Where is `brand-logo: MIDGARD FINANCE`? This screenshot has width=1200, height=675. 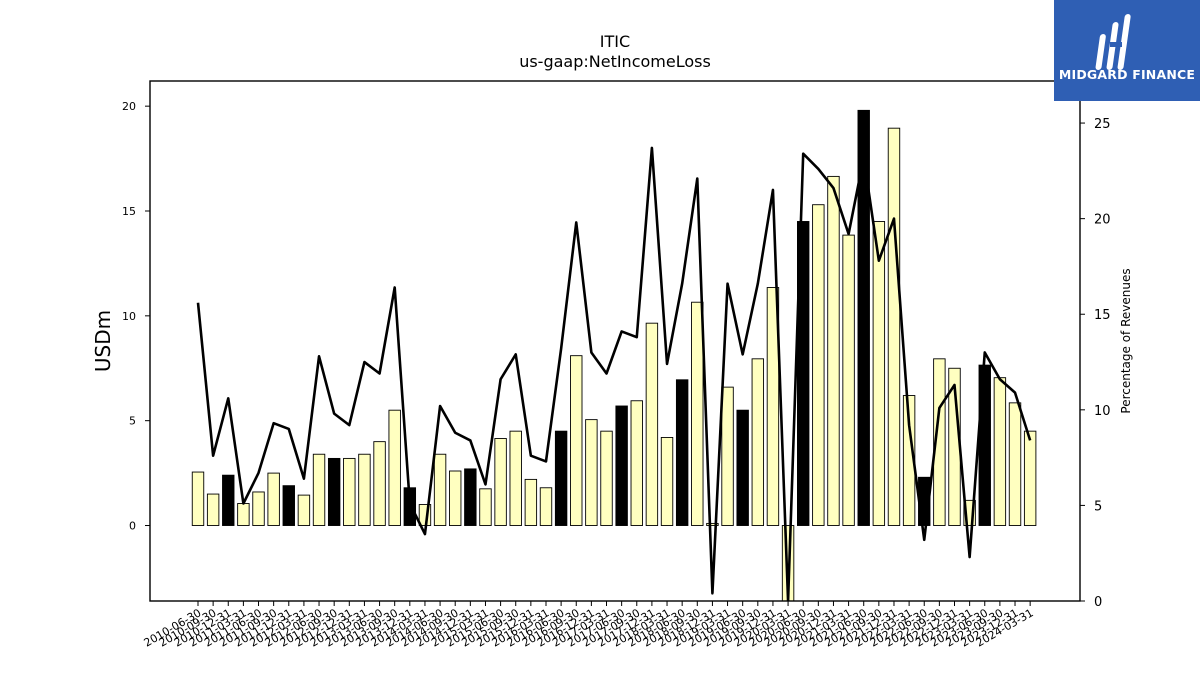
brand-logo: MIDGARD FINANCE is located at coordinates (1127, 50).